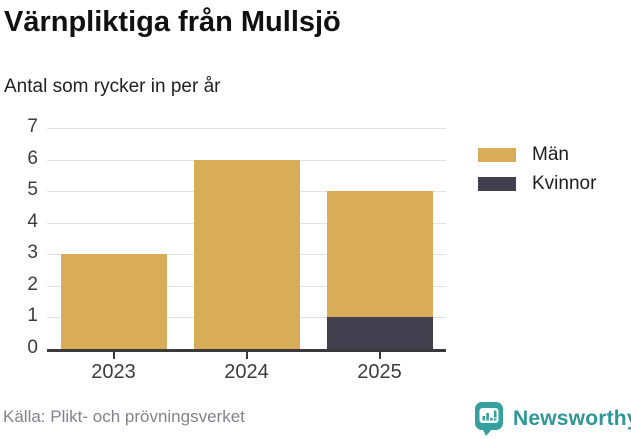 The image size is (631, 439). What do you see at coordinates (32, 221) in the screenshot?
I see `y-tick-label-4: 4` at bounding box center [32, 221].